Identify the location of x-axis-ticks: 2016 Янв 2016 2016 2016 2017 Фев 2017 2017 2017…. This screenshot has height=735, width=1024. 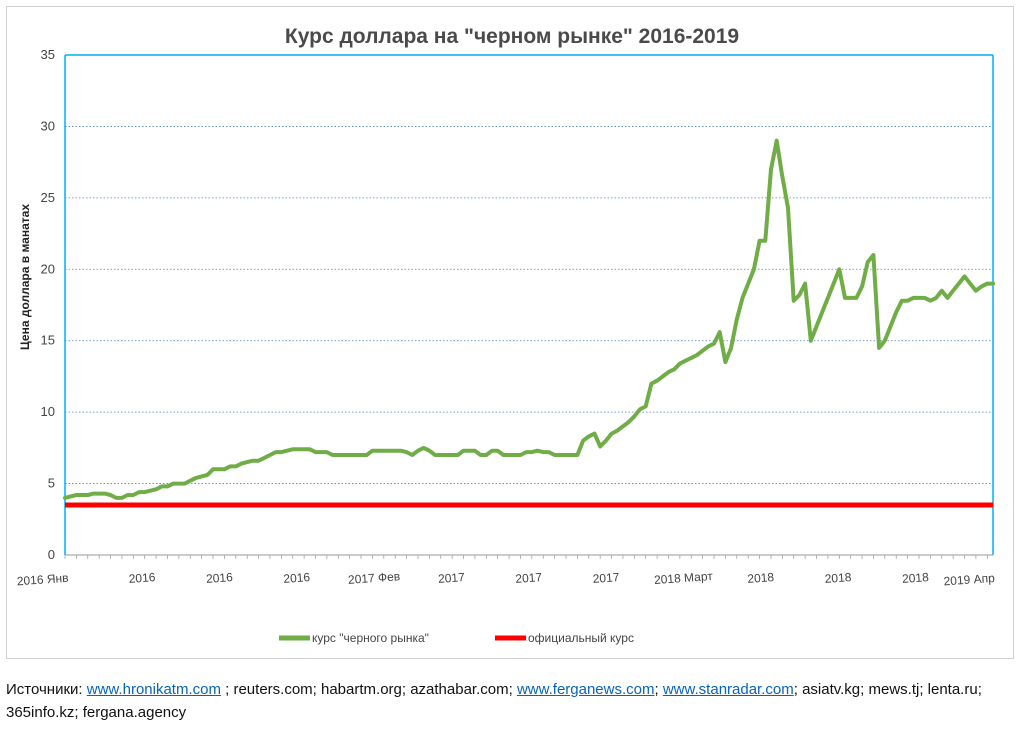
(505, 578).